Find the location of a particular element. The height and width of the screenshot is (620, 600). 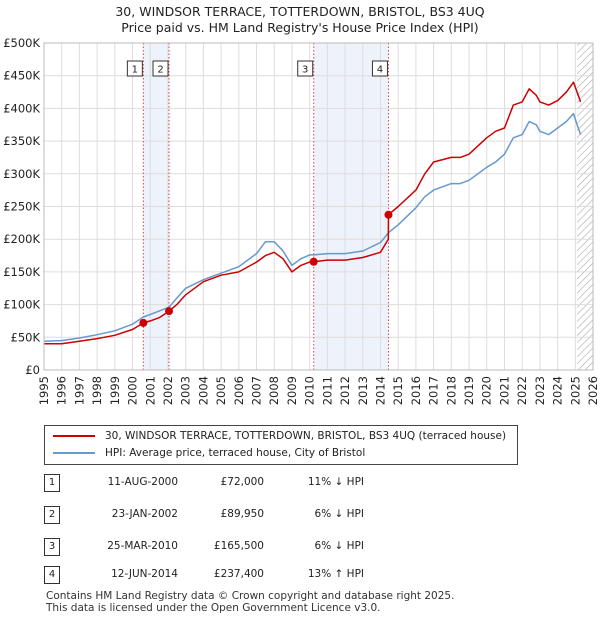

x-tick-label: 2006 is located at coordinates (239, 390).